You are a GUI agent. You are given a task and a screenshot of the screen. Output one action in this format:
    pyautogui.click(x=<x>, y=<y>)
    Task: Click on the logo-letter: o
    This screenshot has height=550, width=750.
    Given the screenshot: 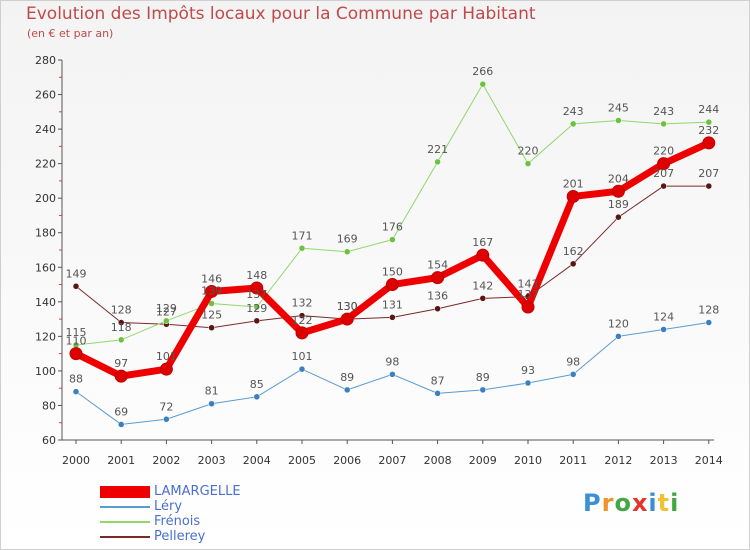 What is the action you would take?
    pyautogui.click(x=623, y=503)
    